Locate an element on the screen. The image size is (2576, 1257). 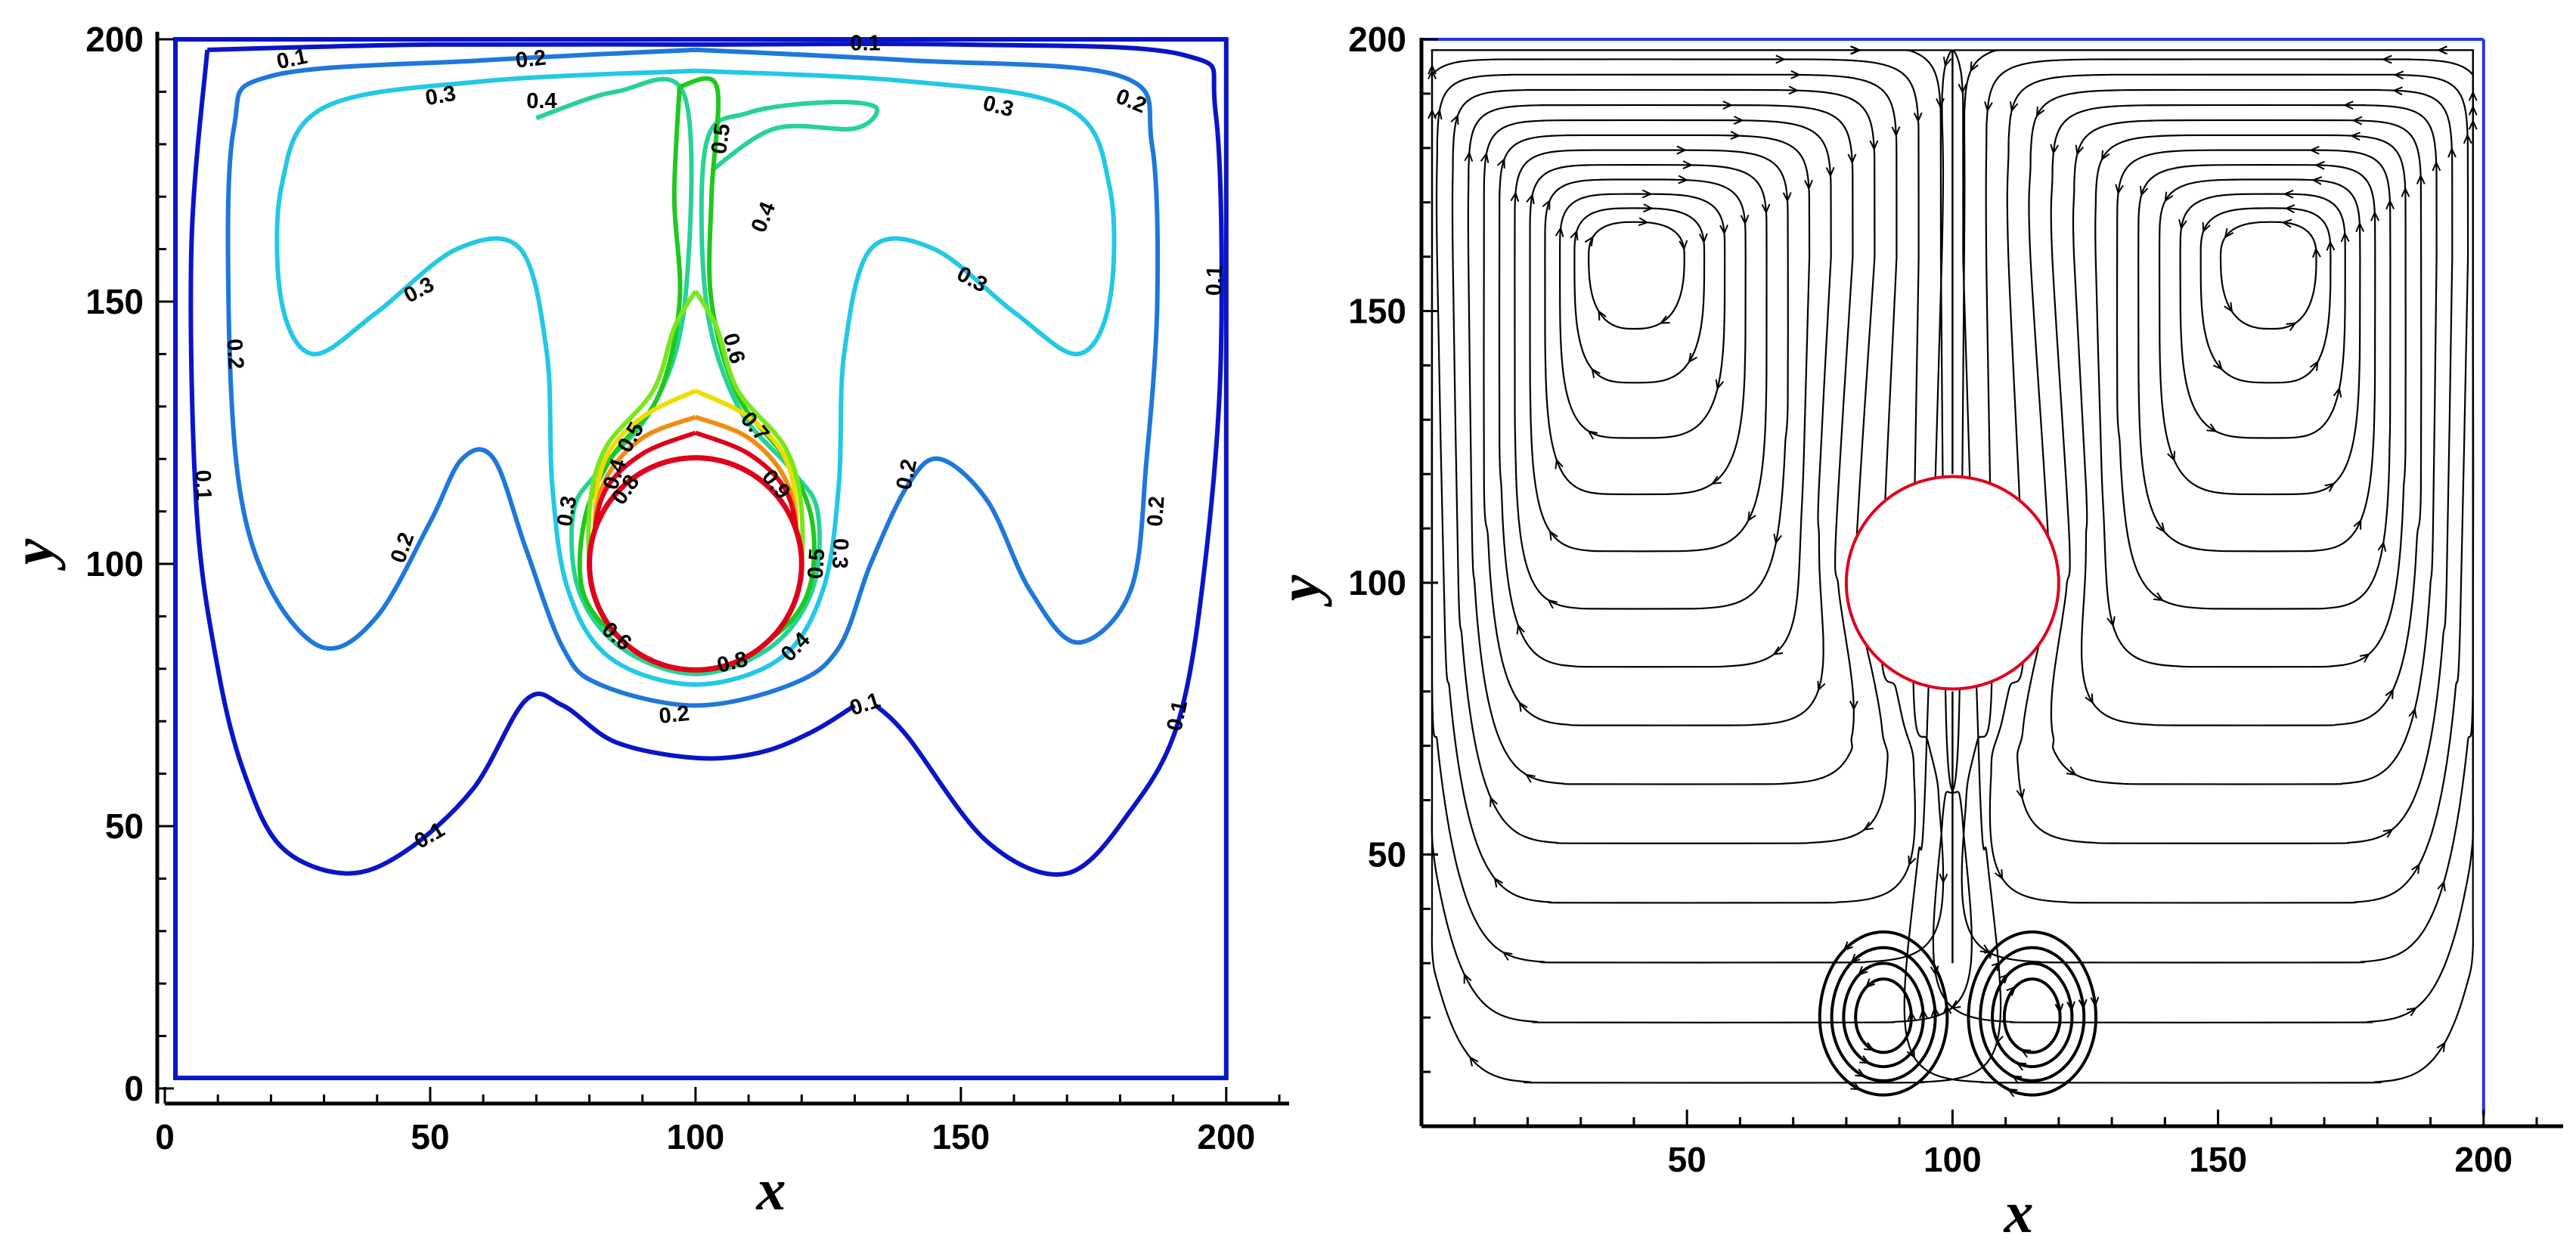
x-axis-title: x is located at coordinates (2019, 1212).